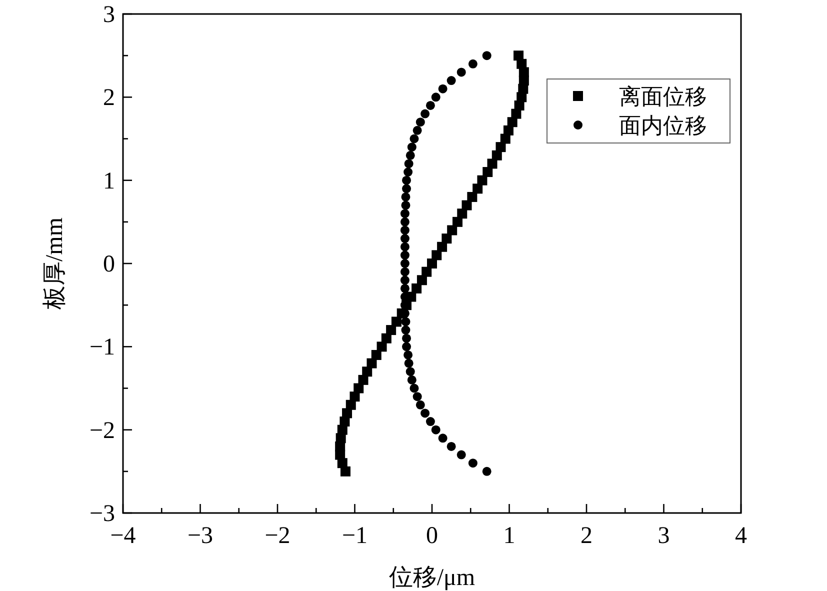 The image size is (827, 591). I want to click on y-tick-label: −2, so click(102, 431).